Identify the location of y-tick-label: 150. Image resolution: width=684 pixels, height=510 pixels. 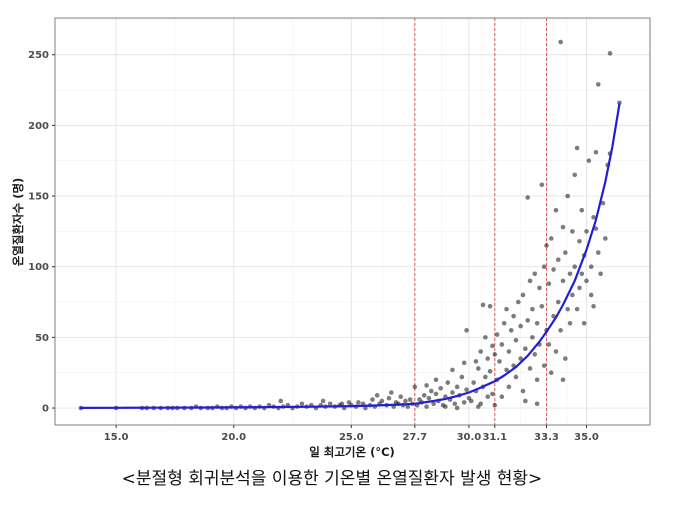
(38, 197).